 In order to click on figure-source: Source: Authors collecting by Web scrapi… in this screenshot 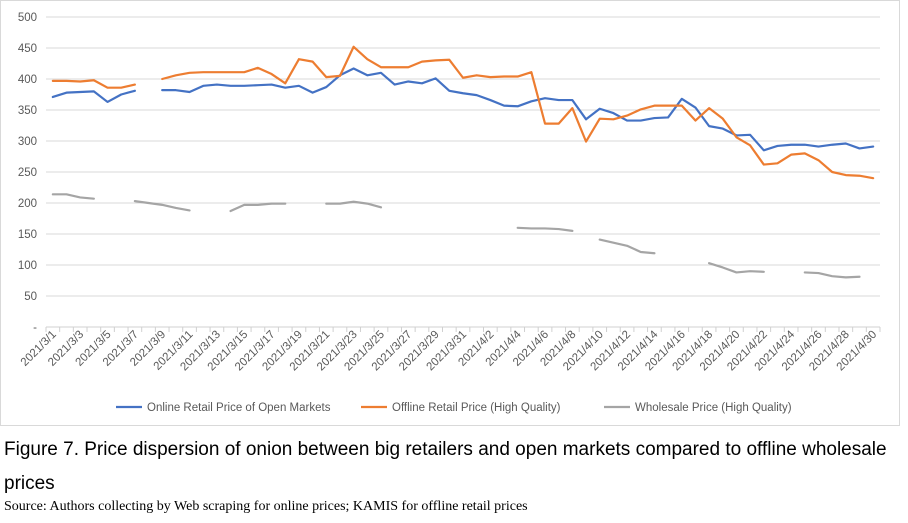, I will do `click(266, 506)`.